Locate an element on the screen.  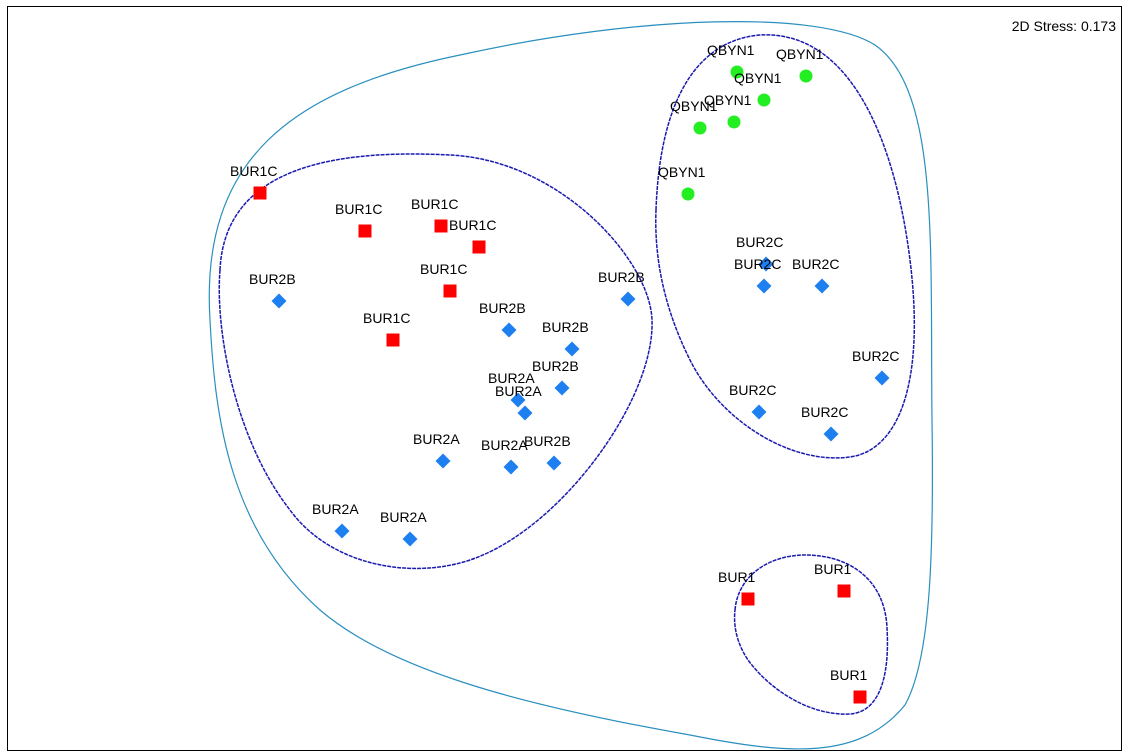
bur2c-point-label-2: BUR2C is located at coordinates (757, 264).